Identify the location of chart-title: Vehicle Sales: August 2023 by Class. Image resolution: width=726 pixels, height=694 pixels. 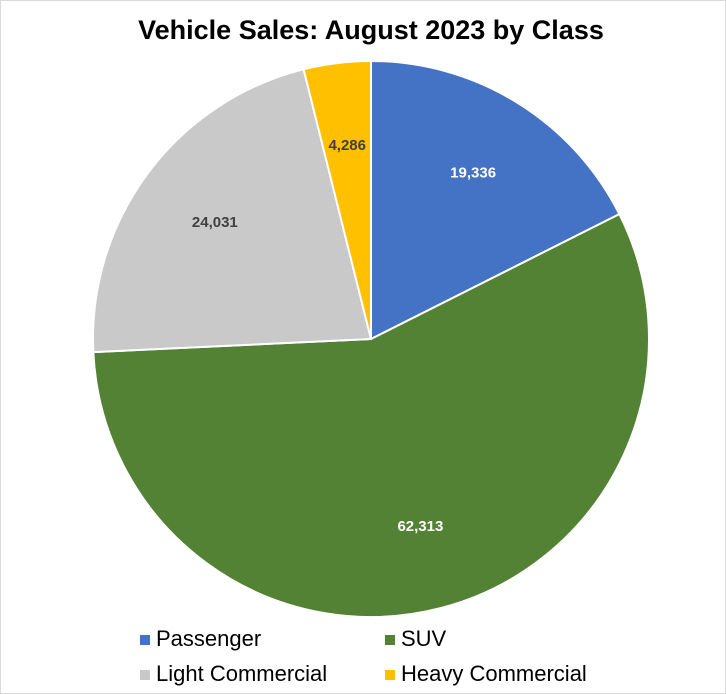
(371, 30).